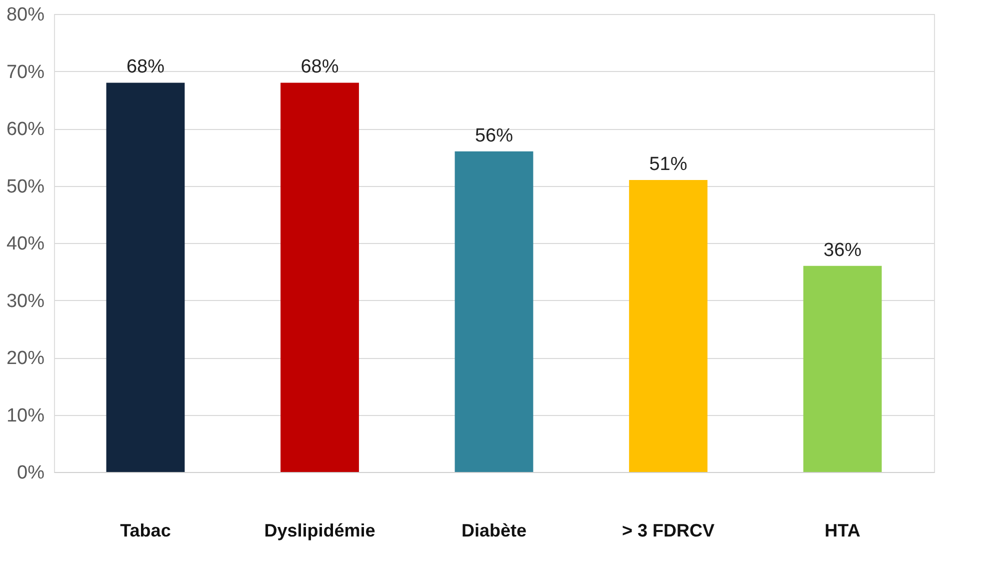  What do you see at coordinates (842, 530) in the screenshot?
I see `x-tick-label: HTA` at bounding box center [842, 530].